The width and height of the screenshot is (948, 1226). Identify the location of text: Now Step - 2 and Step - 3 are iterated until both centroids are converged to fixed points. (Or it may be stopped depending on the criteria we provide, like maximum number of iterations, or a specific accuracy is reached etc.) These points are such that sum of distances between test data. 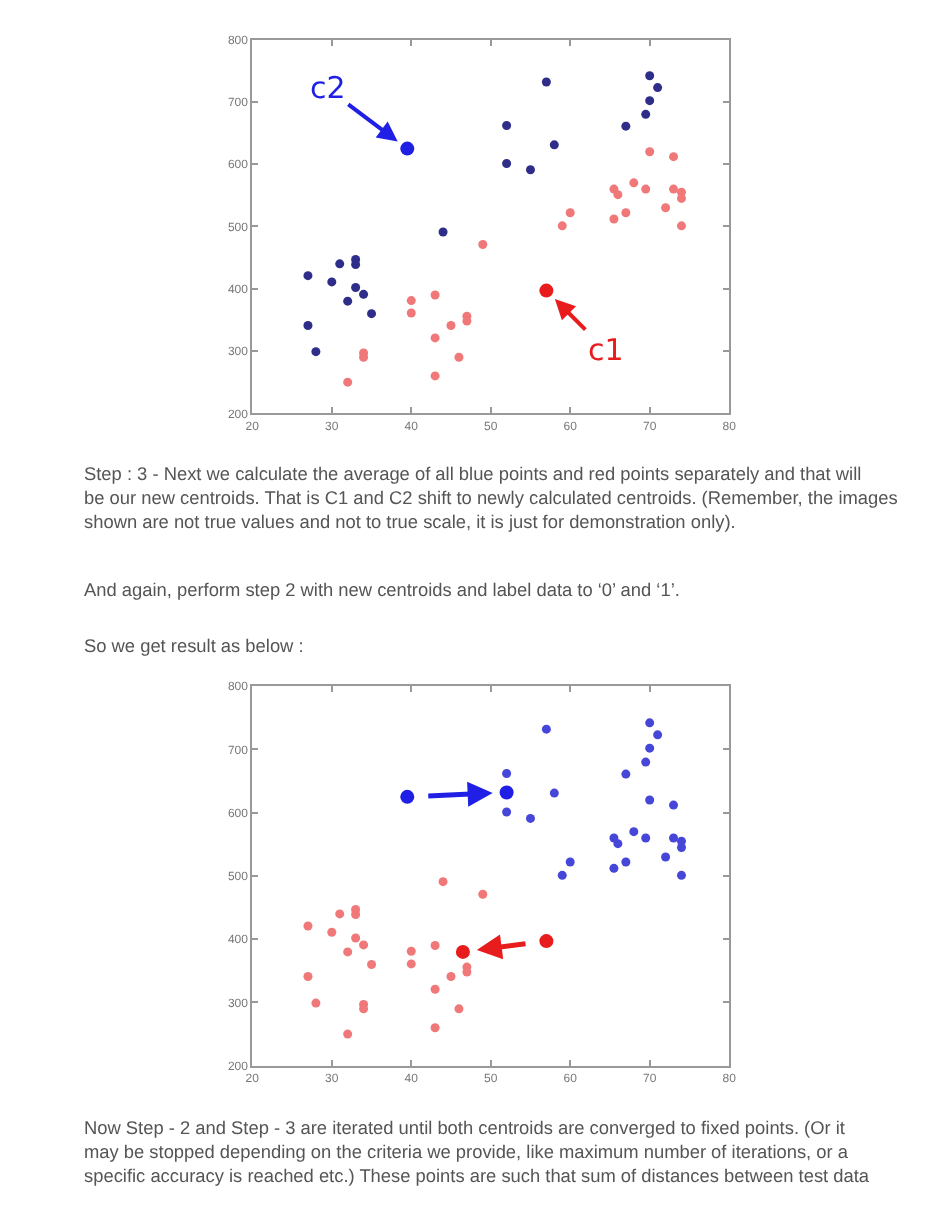
(477, 1152).